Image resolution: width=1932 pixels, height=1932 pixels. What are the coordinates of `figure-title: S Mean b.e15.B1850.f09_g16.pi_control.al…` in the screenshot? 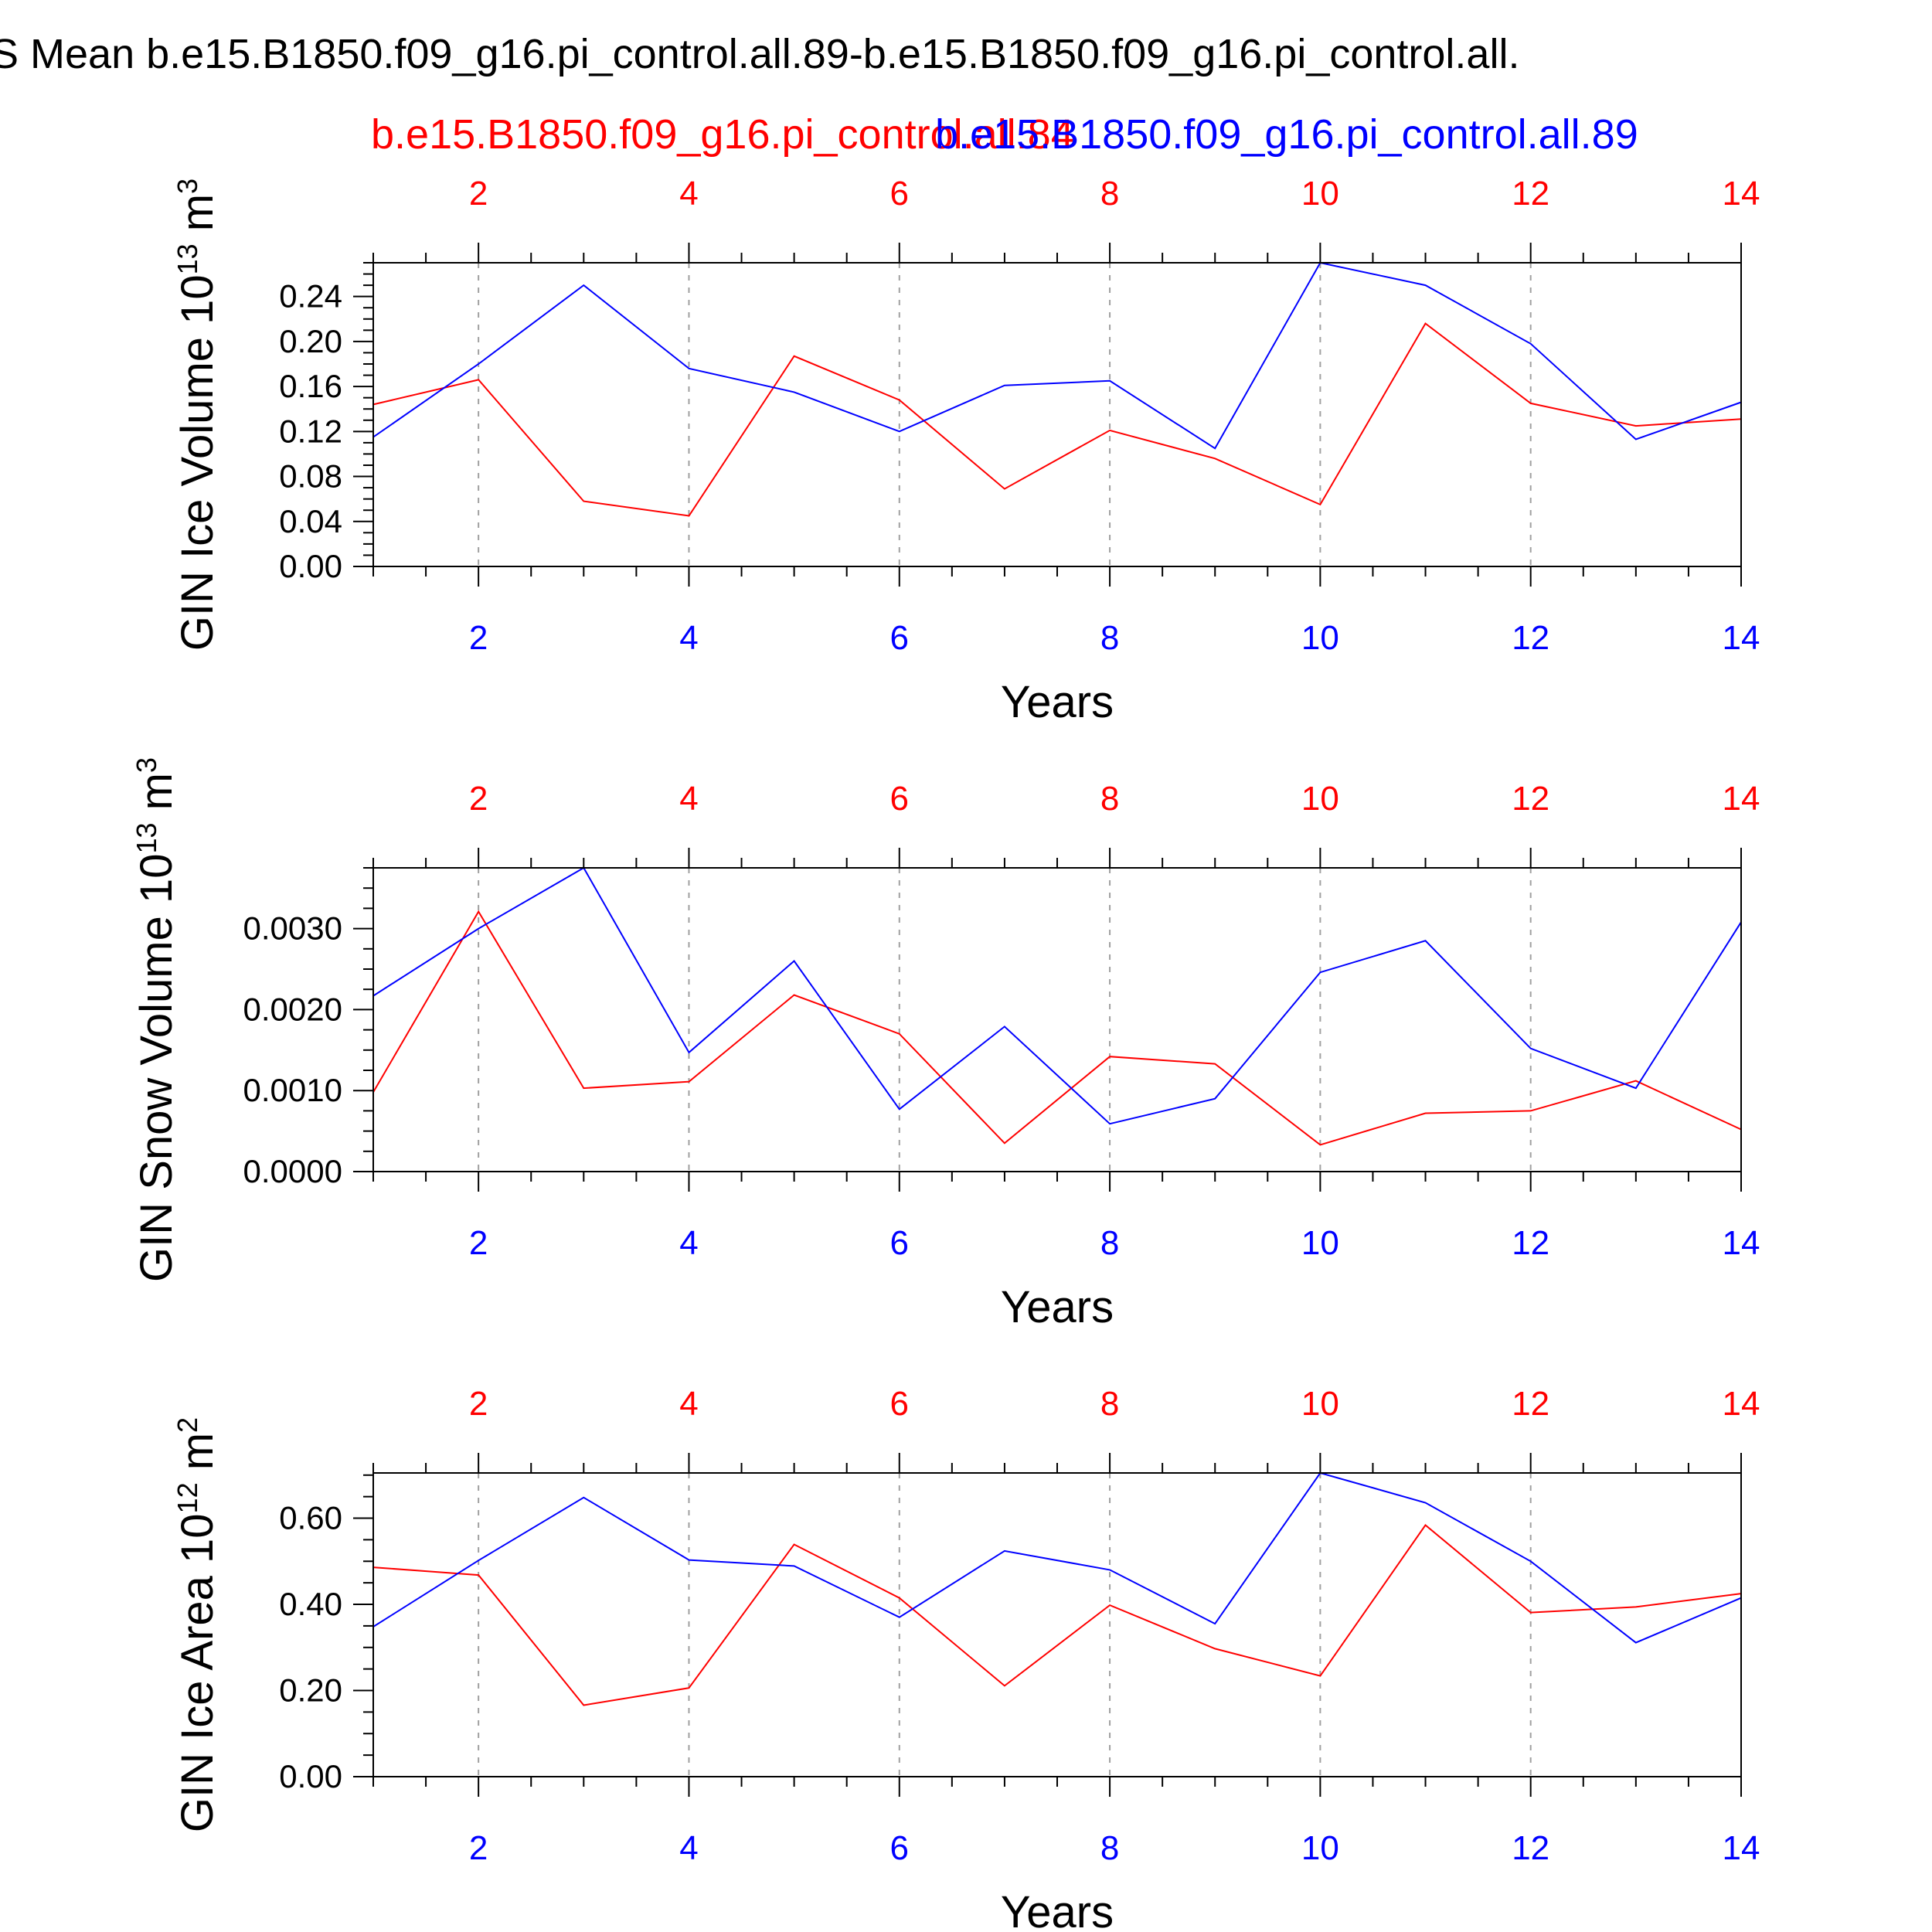 It's located at (759, 54).